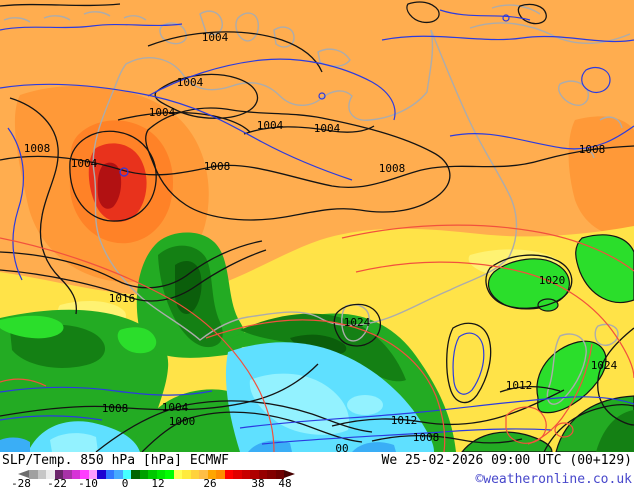 The width and height of the screenshot is (634, 490). Describe the element at coordinates (88, 483) in the screenshot. I see `colorbar-tick-label: -10` at that location.